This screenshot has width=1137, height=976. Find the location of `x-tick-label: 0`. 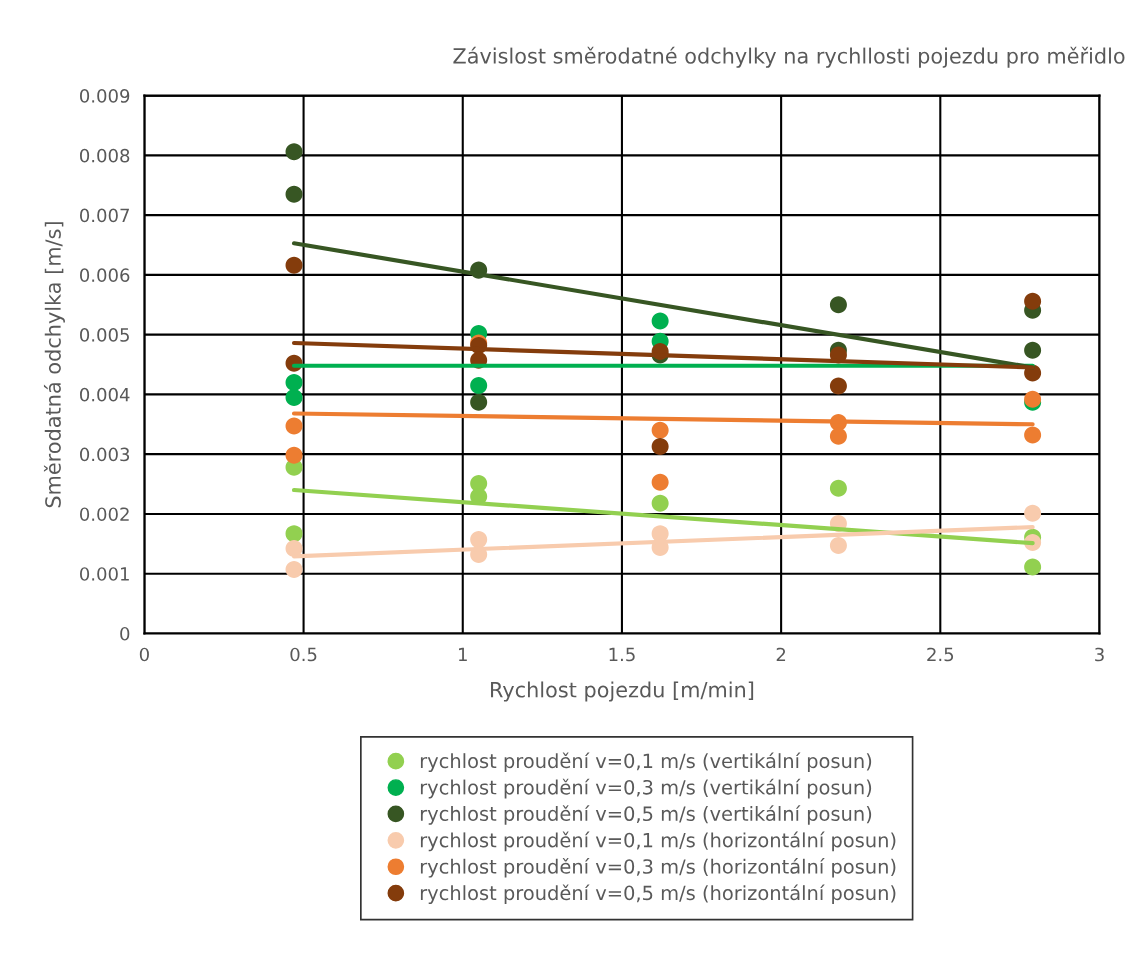

x-tick-label: 0 is located at coordinates (144, 654).